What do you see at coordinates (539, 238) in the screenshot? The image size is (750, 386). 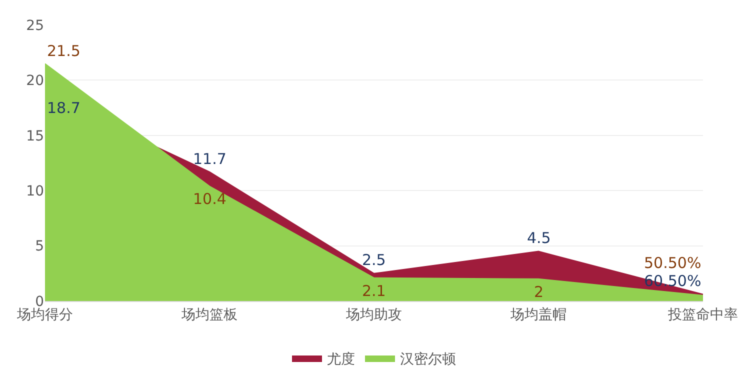 I see `data-label: 4.5` at bounding box center [539, 238].